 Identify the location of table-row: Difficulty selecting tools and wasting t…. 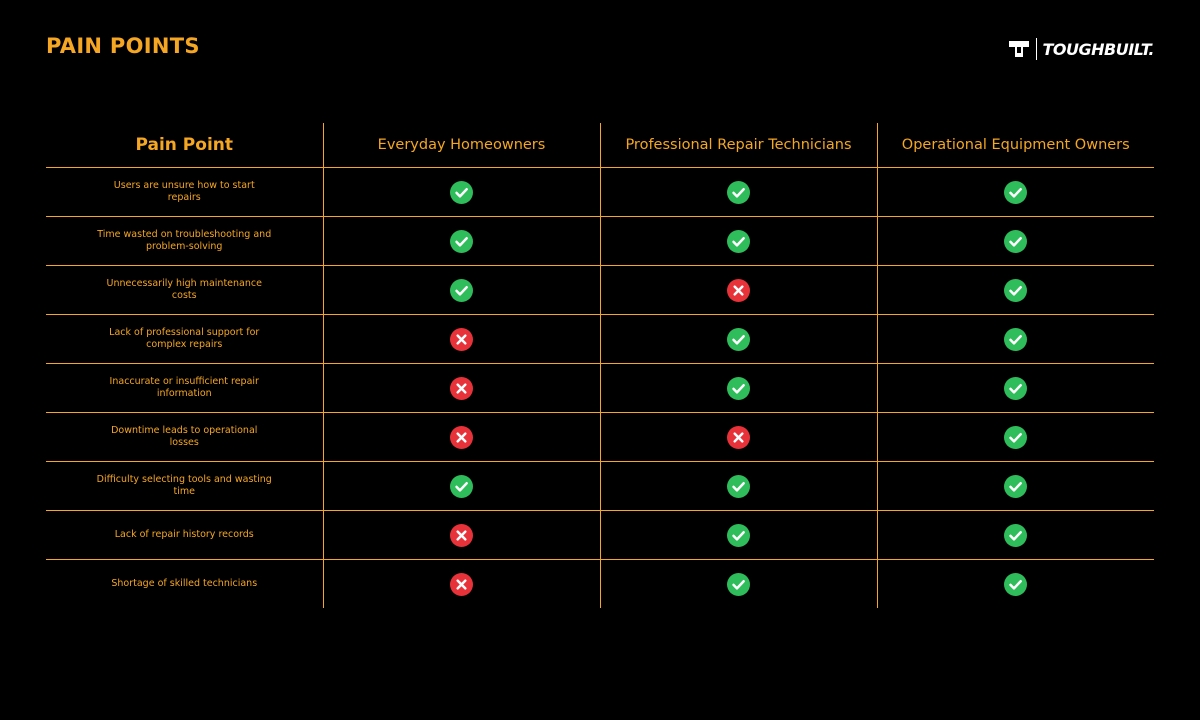
(600, 486).